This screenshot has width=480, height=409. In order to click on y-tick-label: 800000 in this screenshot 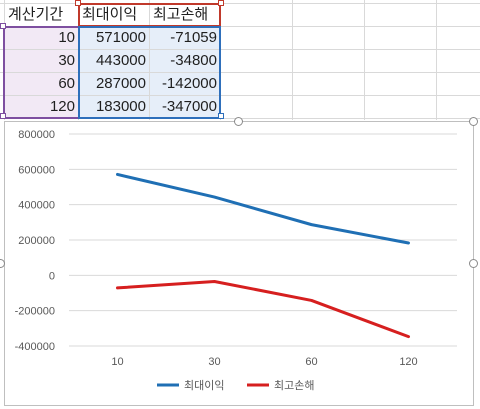, I will do `click(36, 135)`.